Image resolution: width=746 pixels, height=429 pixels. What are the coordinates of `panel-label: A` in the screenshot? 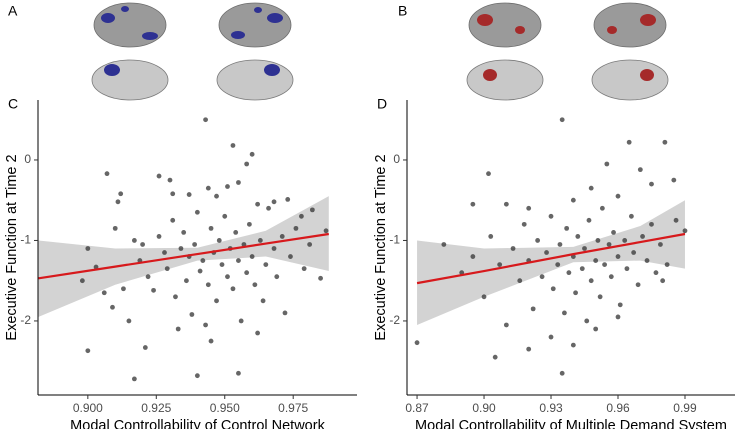 It's located at (13, 11).